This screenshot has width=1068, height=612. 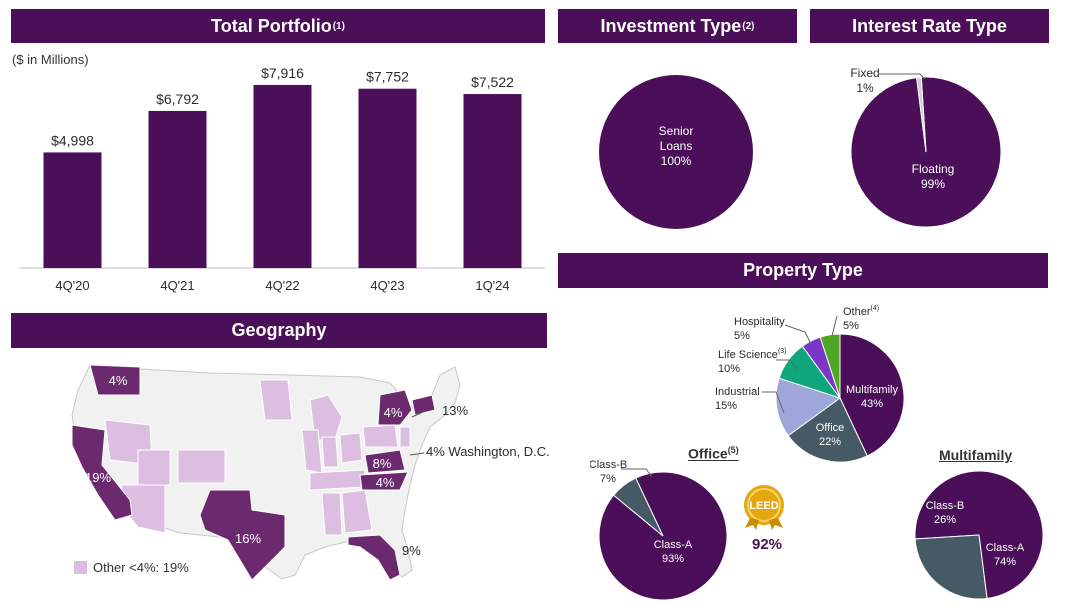 What do you see at coordinates (737, 399) in the screenshot?
I see `pie-label-2: Industrial 15%` at bounding box center [737, 399].